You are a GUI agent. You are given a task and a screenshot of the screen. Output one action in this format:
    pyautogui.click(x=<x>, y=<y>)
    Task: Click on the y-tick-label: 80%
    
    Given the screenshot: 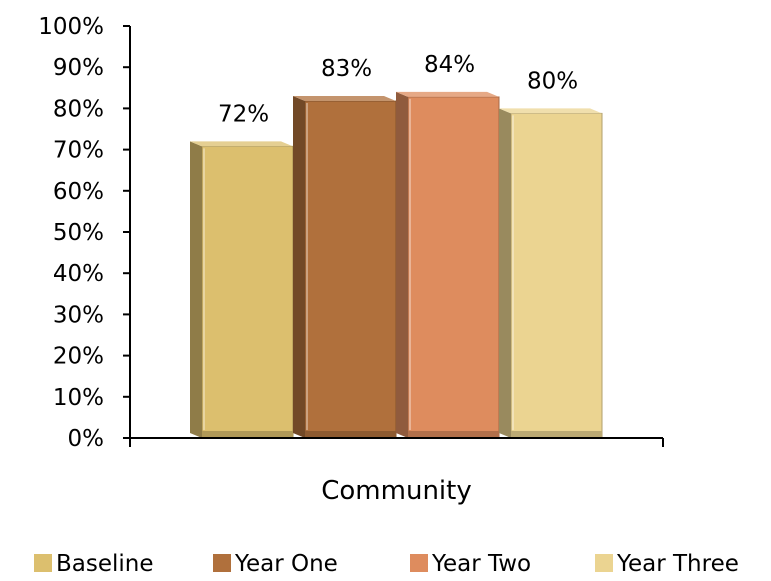 What is the action you would take?
    pyautogui.click(x=78, y=109)
    